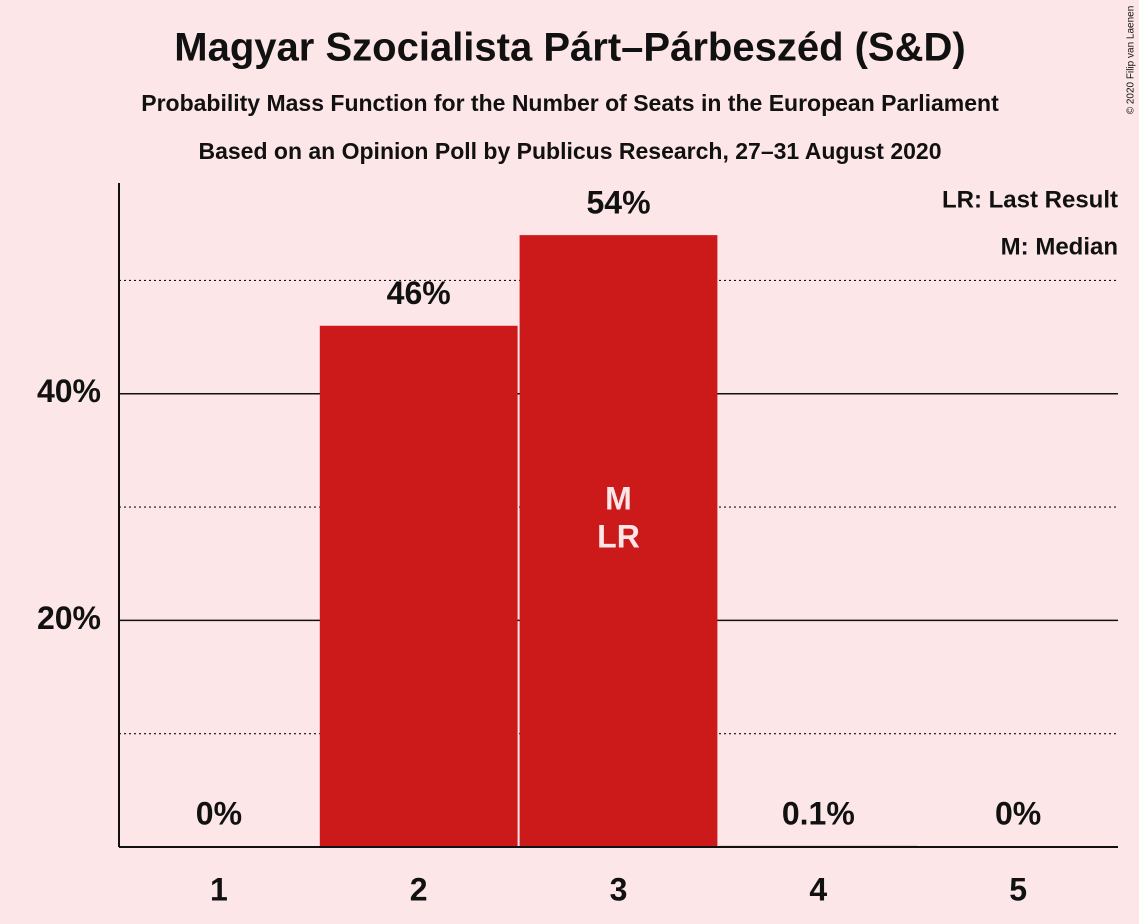 Image resolution: width=1139 pixels, height=924 pixels. What do you see at coordinates (569, 48) in the screenshot?
I see `chart-title: Magyar Szocialista Párt–Párbeszéd (S&D)` at bounding box center [569, 48].